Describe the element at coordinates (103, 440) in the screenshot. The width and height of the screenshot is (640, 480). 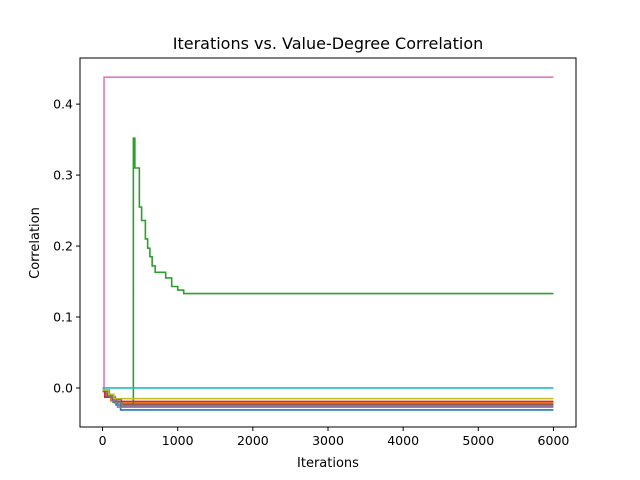
I see `x-tick-label: 0` at that location.